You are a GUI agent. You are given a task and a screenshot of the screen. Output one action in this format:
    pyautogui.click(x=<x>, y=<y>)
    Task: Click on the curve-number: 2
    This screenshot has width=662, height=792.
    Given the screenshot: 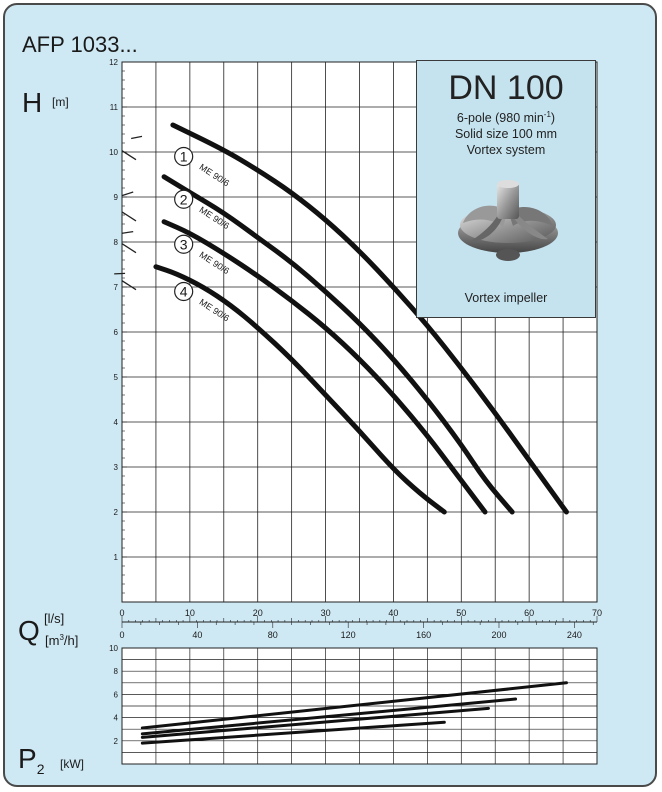 What is the action you would take?
    pyautogui.click(x=184, y=199)
    